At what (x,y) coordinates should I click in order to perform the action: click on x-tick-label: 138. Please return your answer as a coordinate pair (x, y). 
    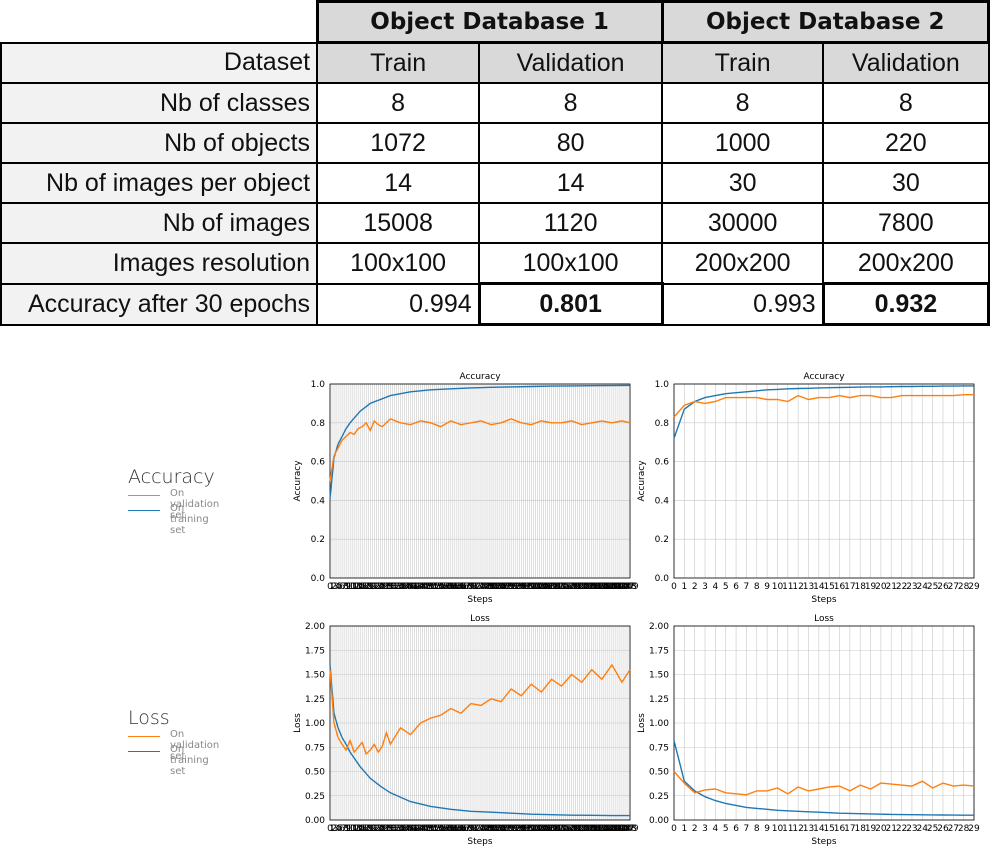
    Looking at the image, I should click on (607, 829).